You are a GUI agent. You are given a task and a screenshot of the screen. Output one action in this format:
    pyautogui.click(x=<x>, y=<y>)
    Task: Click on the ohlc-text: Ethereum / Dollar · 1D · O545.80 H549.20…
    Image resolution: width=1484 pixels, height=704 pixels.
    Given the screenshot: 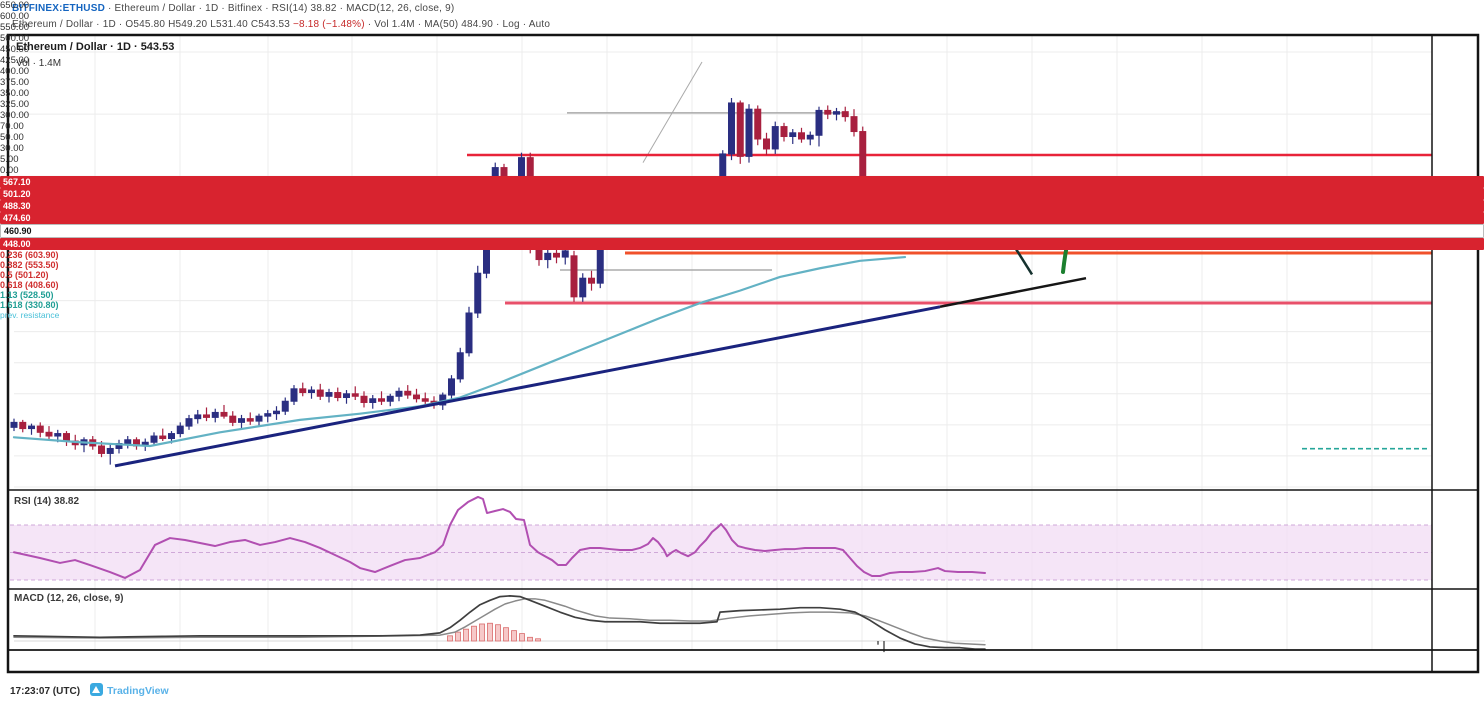 What is the action you would take?
    pyautogui.click(x=153, y=24)
    